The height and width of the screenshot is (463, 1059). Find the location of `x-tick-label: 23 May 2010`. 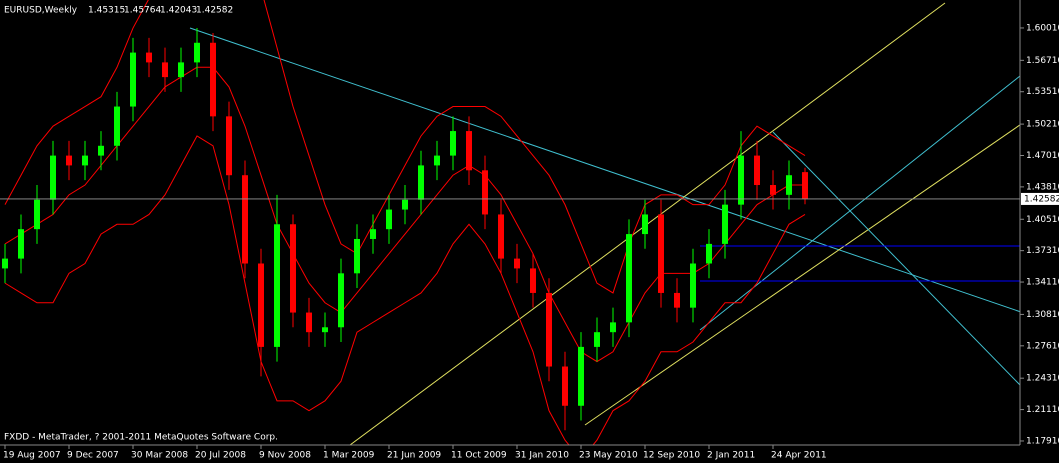

x-tick-label: 23 May 2010 is located at coordinates (608, 456).